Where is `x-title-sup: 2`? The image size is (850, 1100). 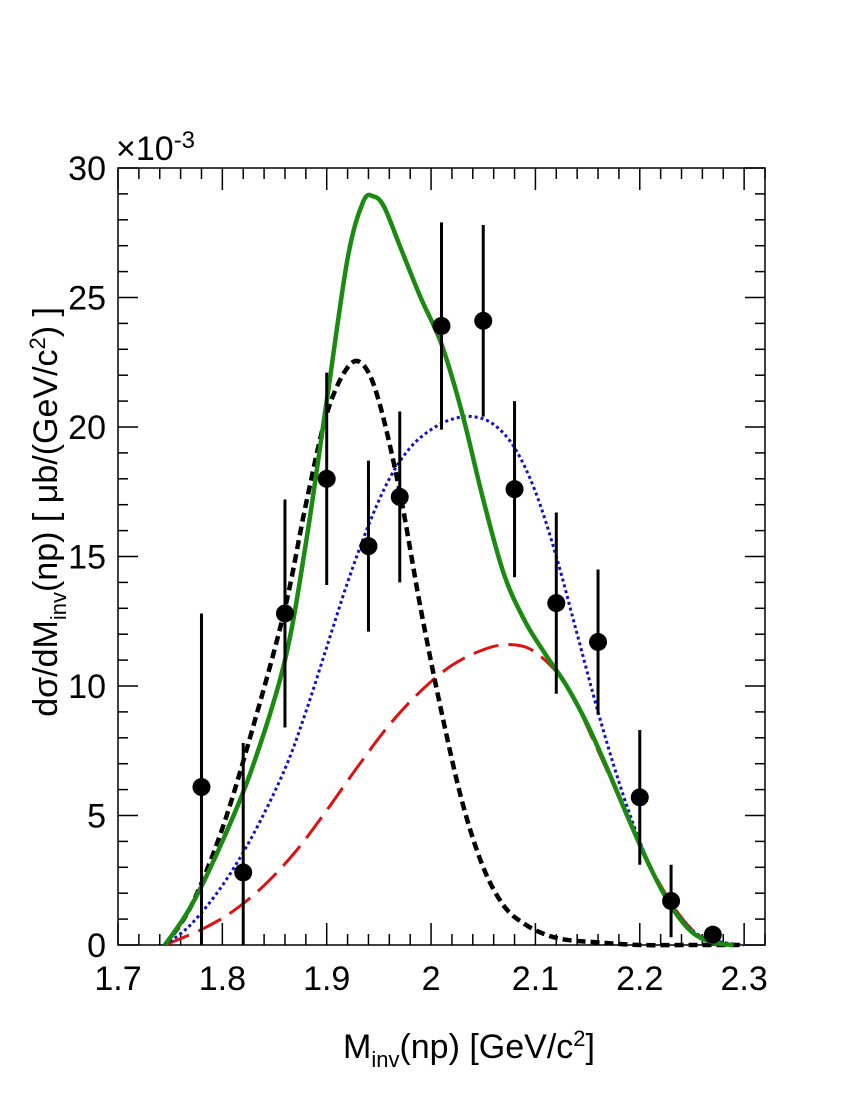 x-title-sup: 2 is located at coordinates (579, 1038).